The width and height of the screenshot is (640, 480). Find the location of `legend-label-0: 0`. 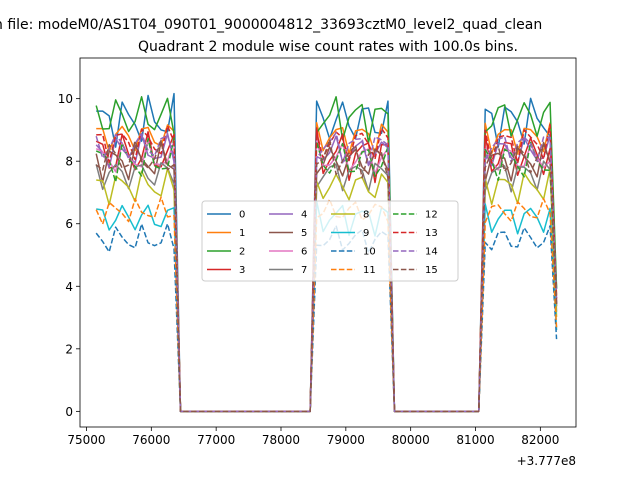

legend-label-0: 0 is located at coordinates (242, 215).